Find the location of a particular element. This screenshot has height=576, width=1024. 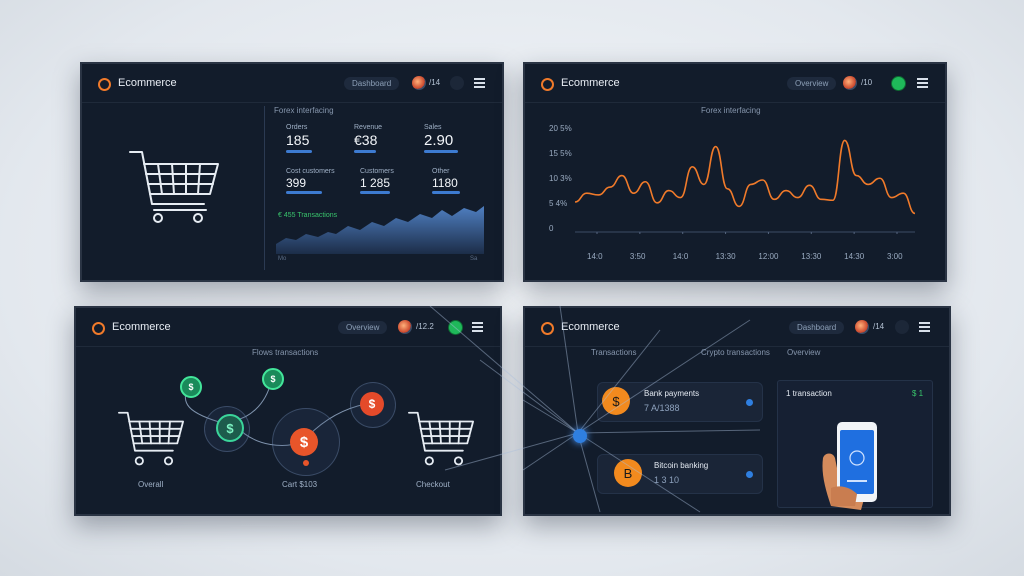

user-value: /12.2 is located at coordinates (425, 326).